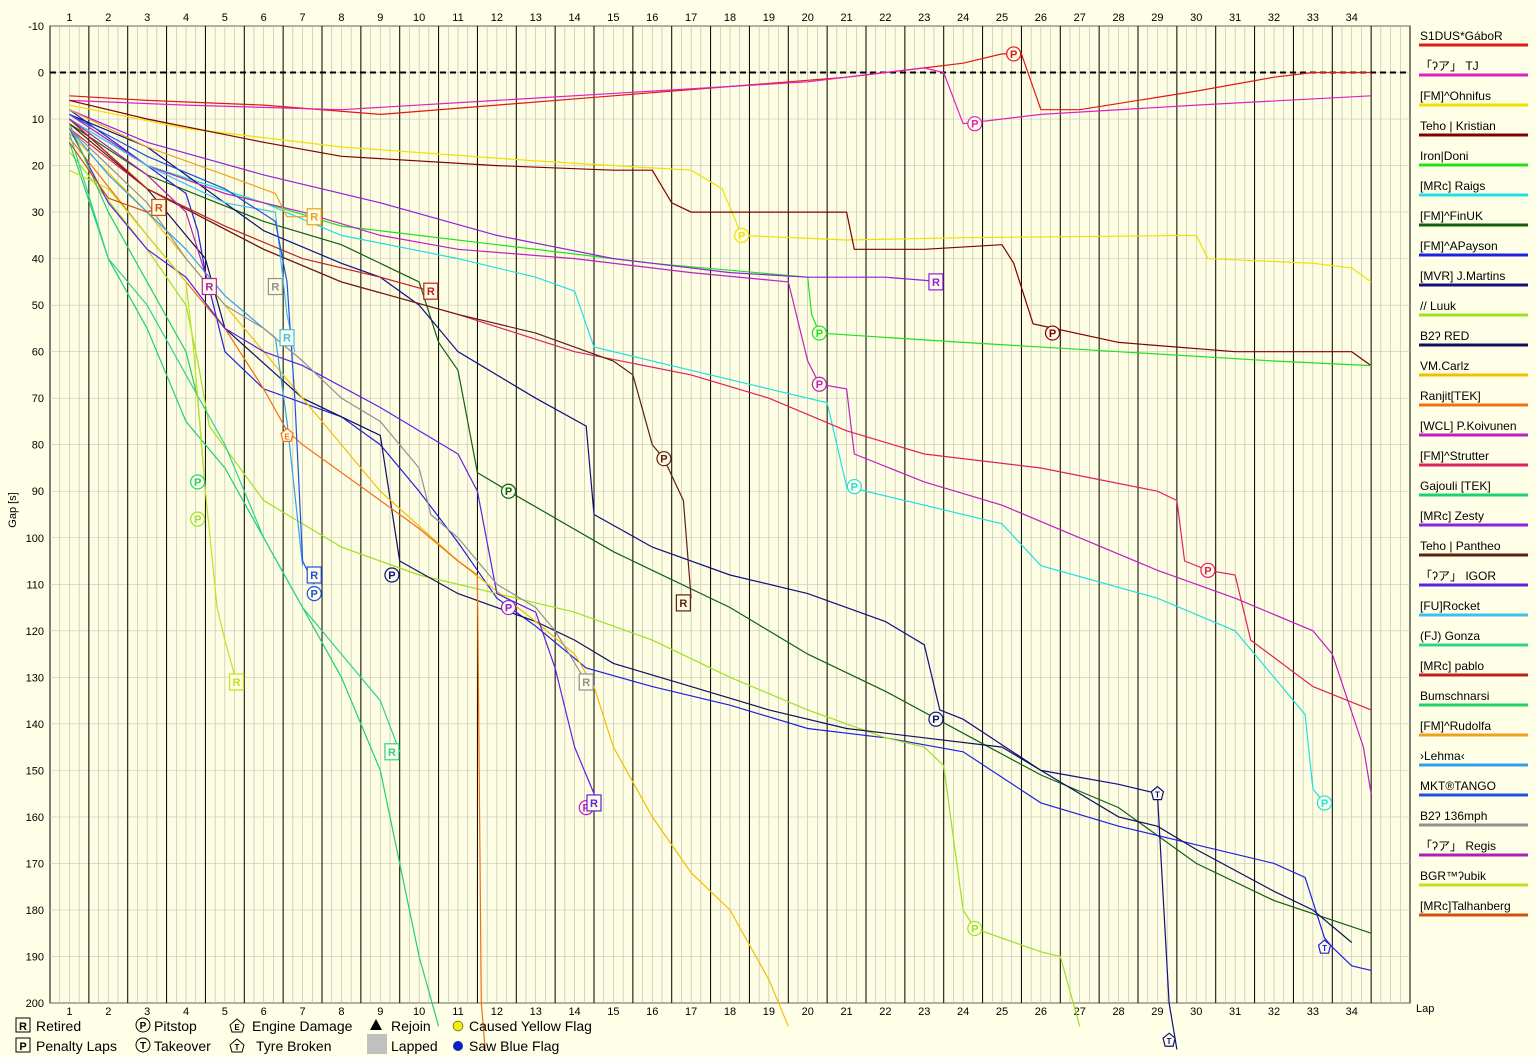  What do you see at coordinates (1451, 216) in the screenshot?
I see `legend-label: [FM]^FinUK` at bounding box center [1451, 216].